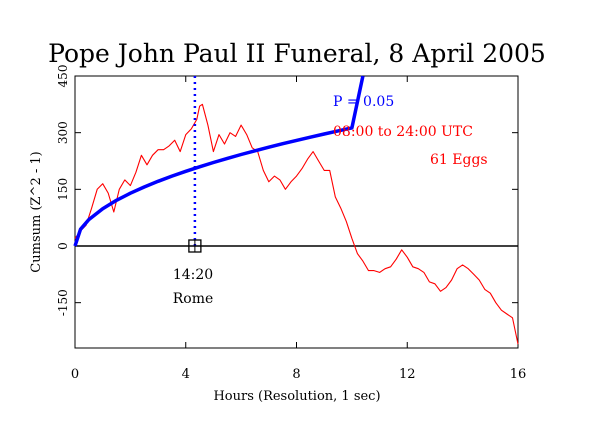  What do you see at coordinates (297, 53) in the screenshot?
I see `chart-title: Pope John Paul II Funeral, 8 April 2005` at bounding box center [297, 53].